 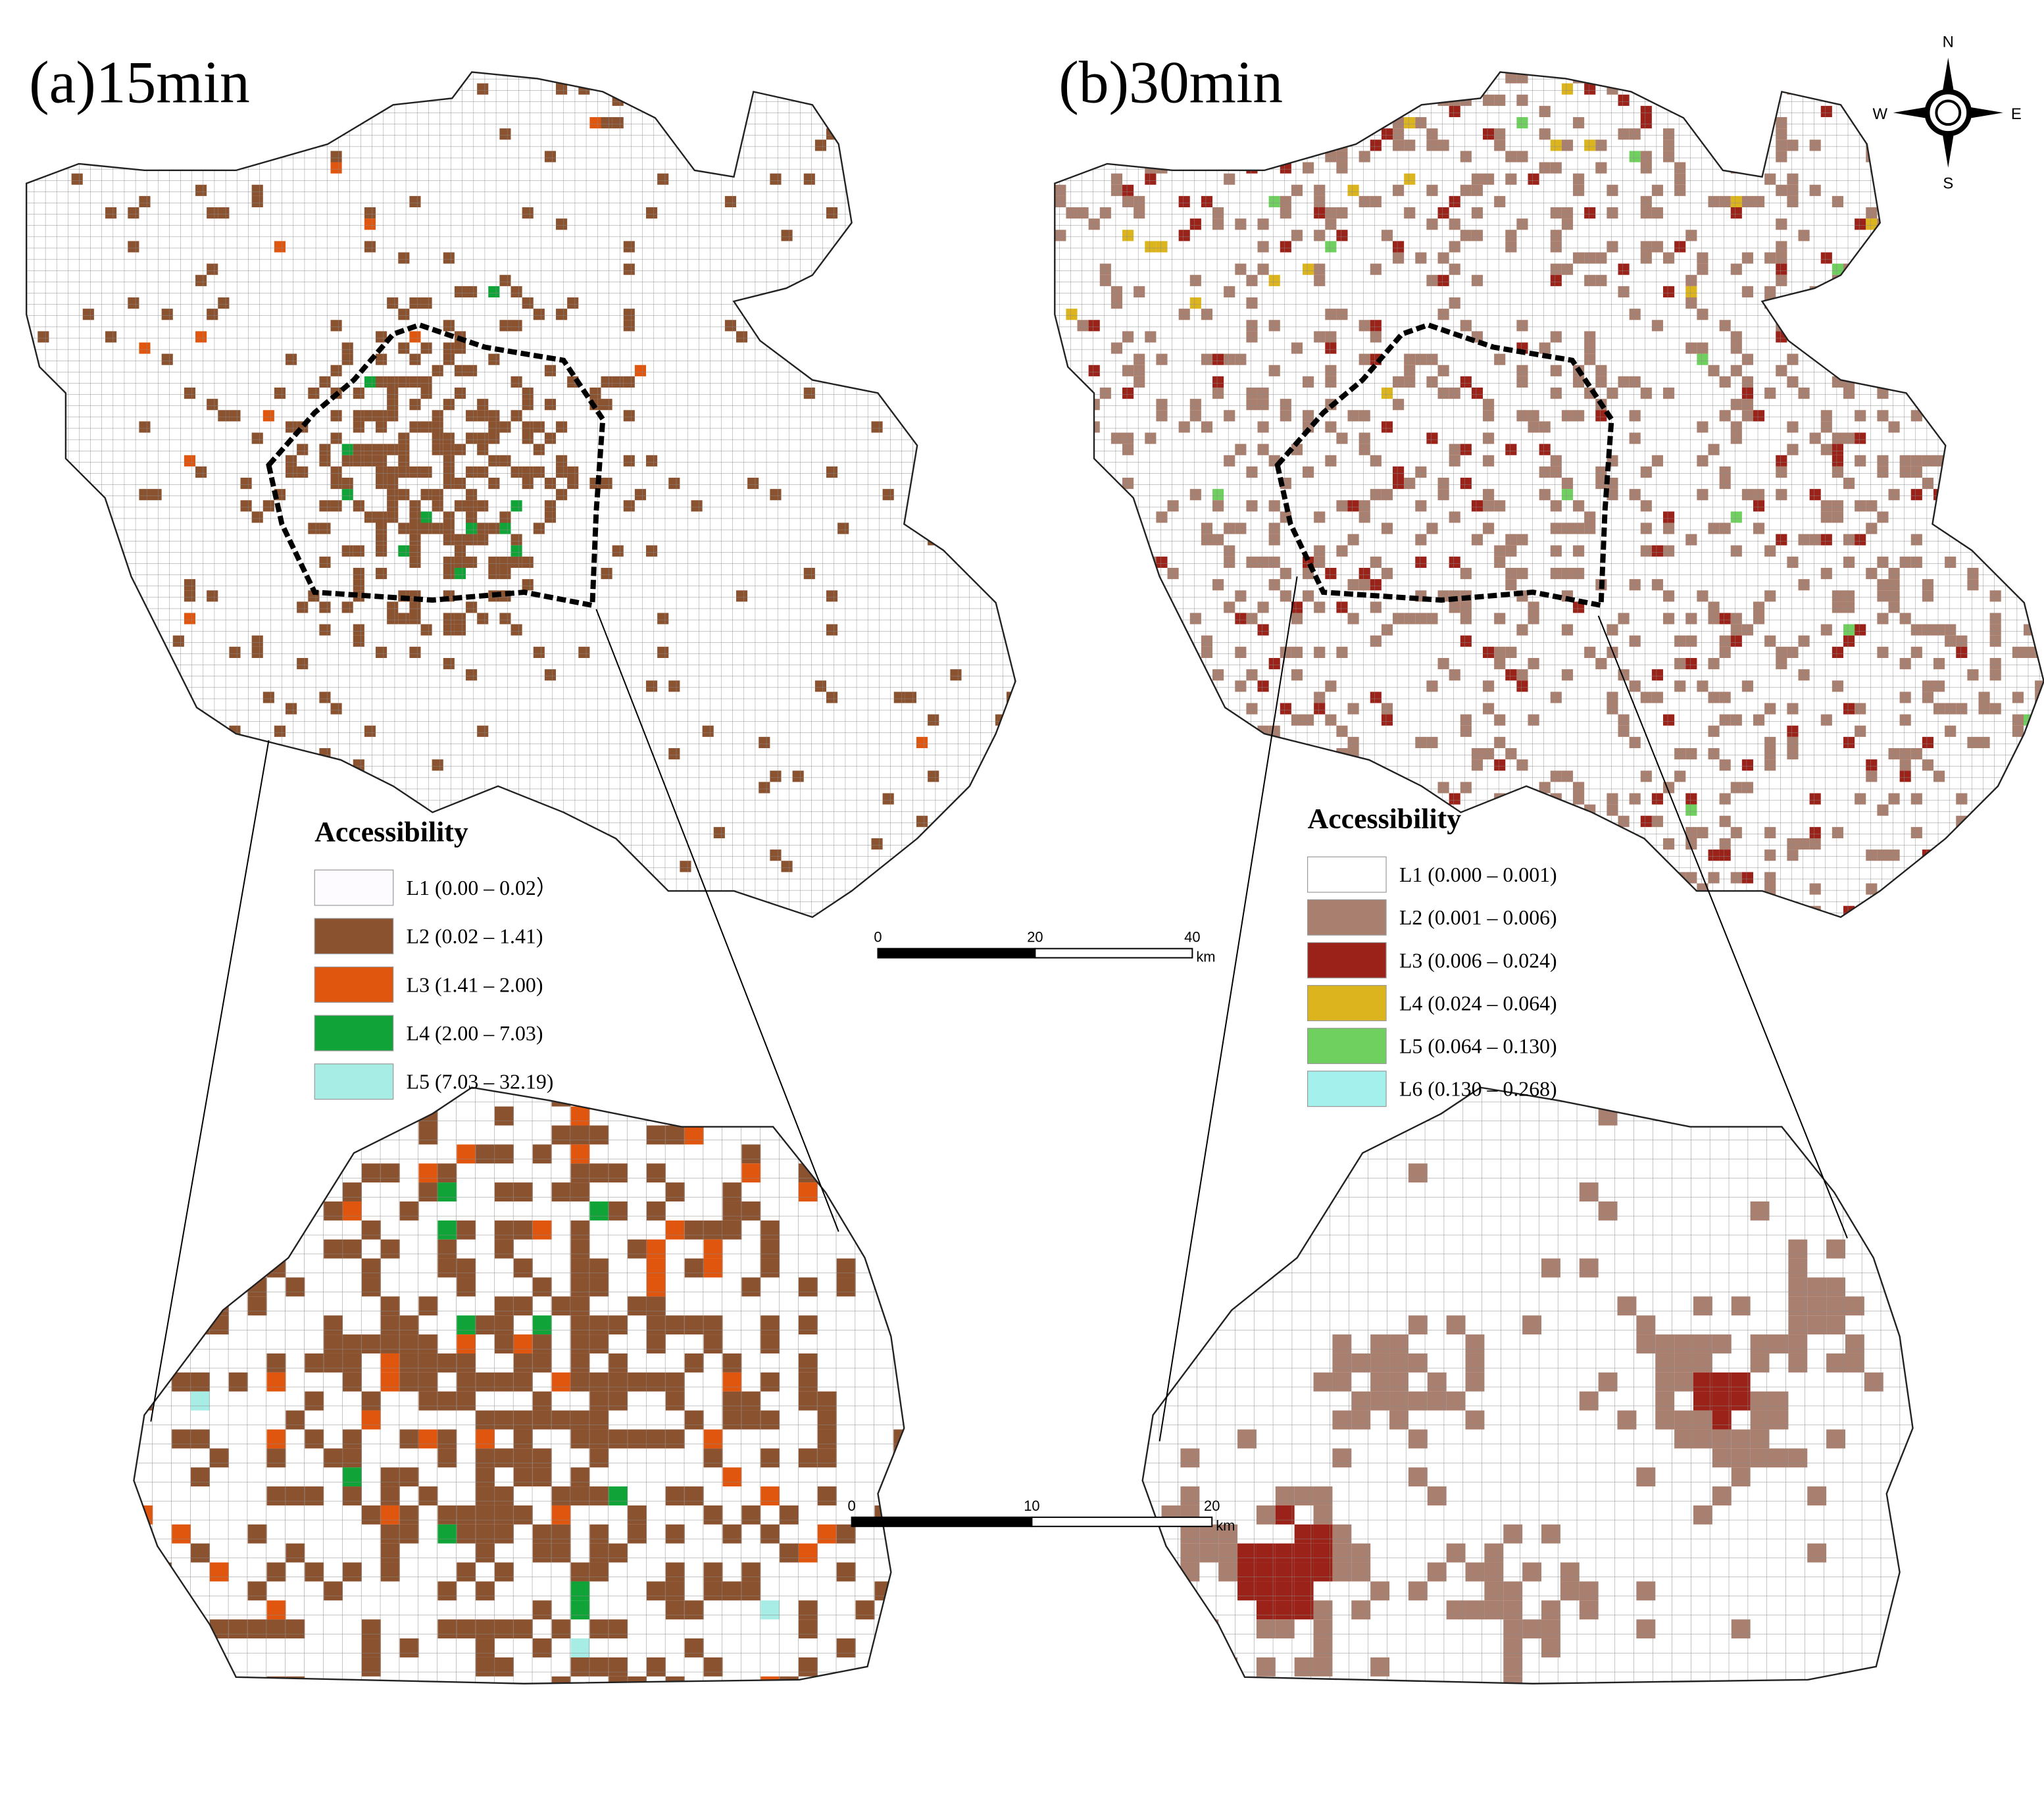 What do you see at coordinates (1478, 917) in the screenshot?
I see `legend-label: L2 (0.001 – 0.006)` at bounding box center [1478, 917].